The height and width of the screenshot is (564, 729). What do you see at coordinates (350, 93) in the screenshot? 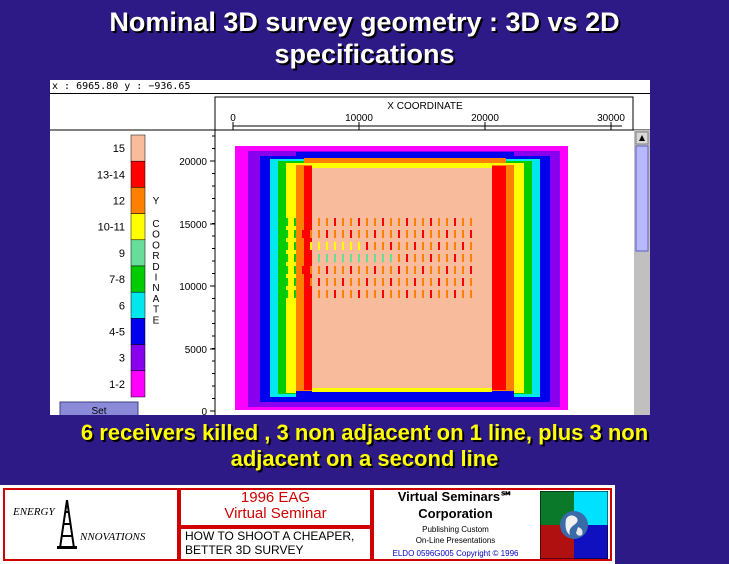
I see `readout-divider` at bounding box center [350, 93].